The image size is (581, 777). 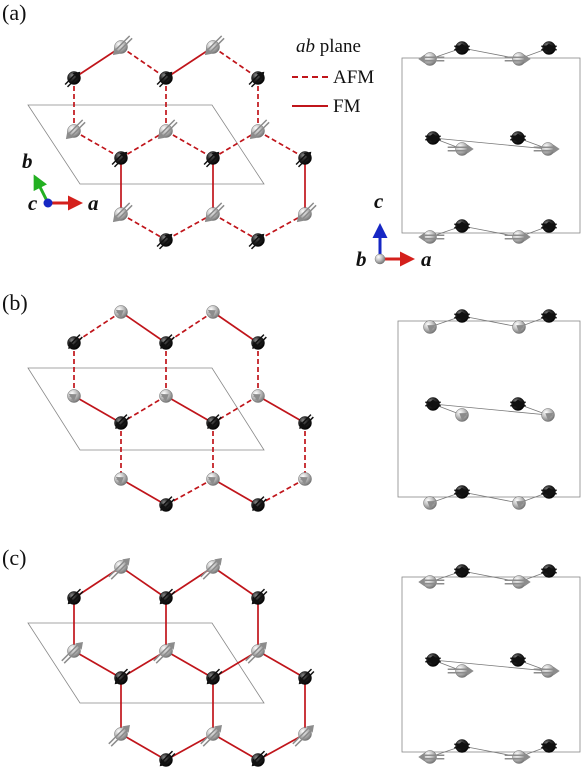 What do you see at coordinates (14, 12) in the screenshot?
I see `panel-label-a: (a)` at bounding box center [14, 12].